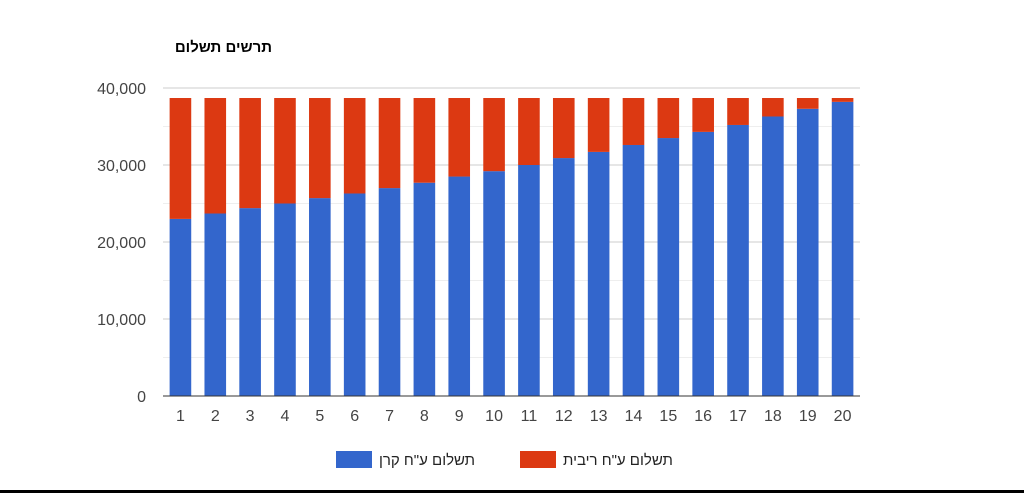  Describe the element at coordinates (319, 416) in the screenshot. I see `x-tick-label: 5` at that location.